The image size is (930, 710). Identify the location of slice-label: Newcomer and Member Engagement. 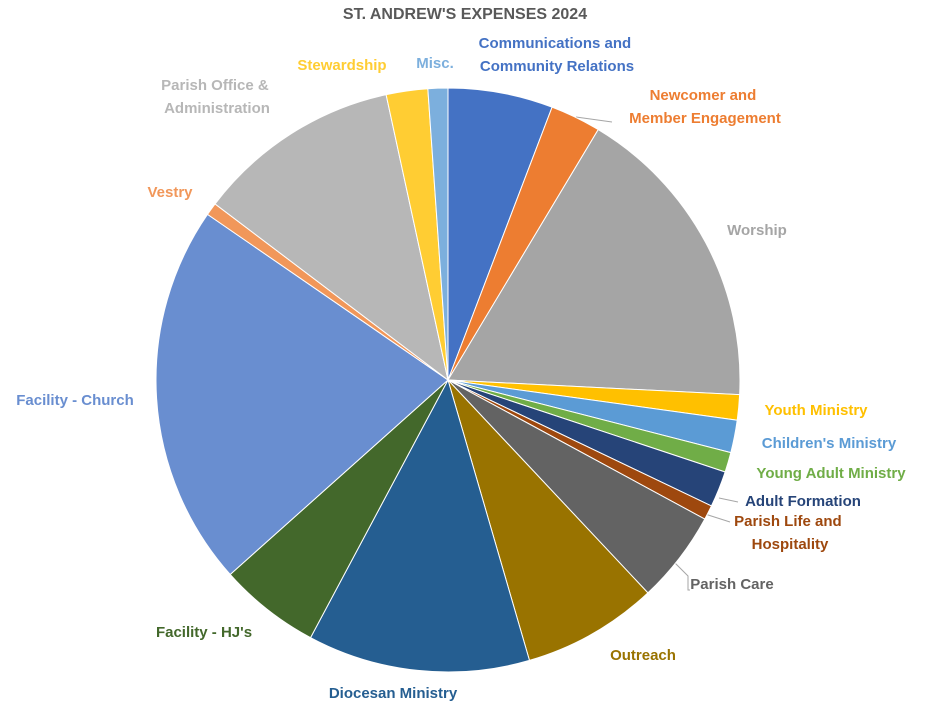
(705, 107).